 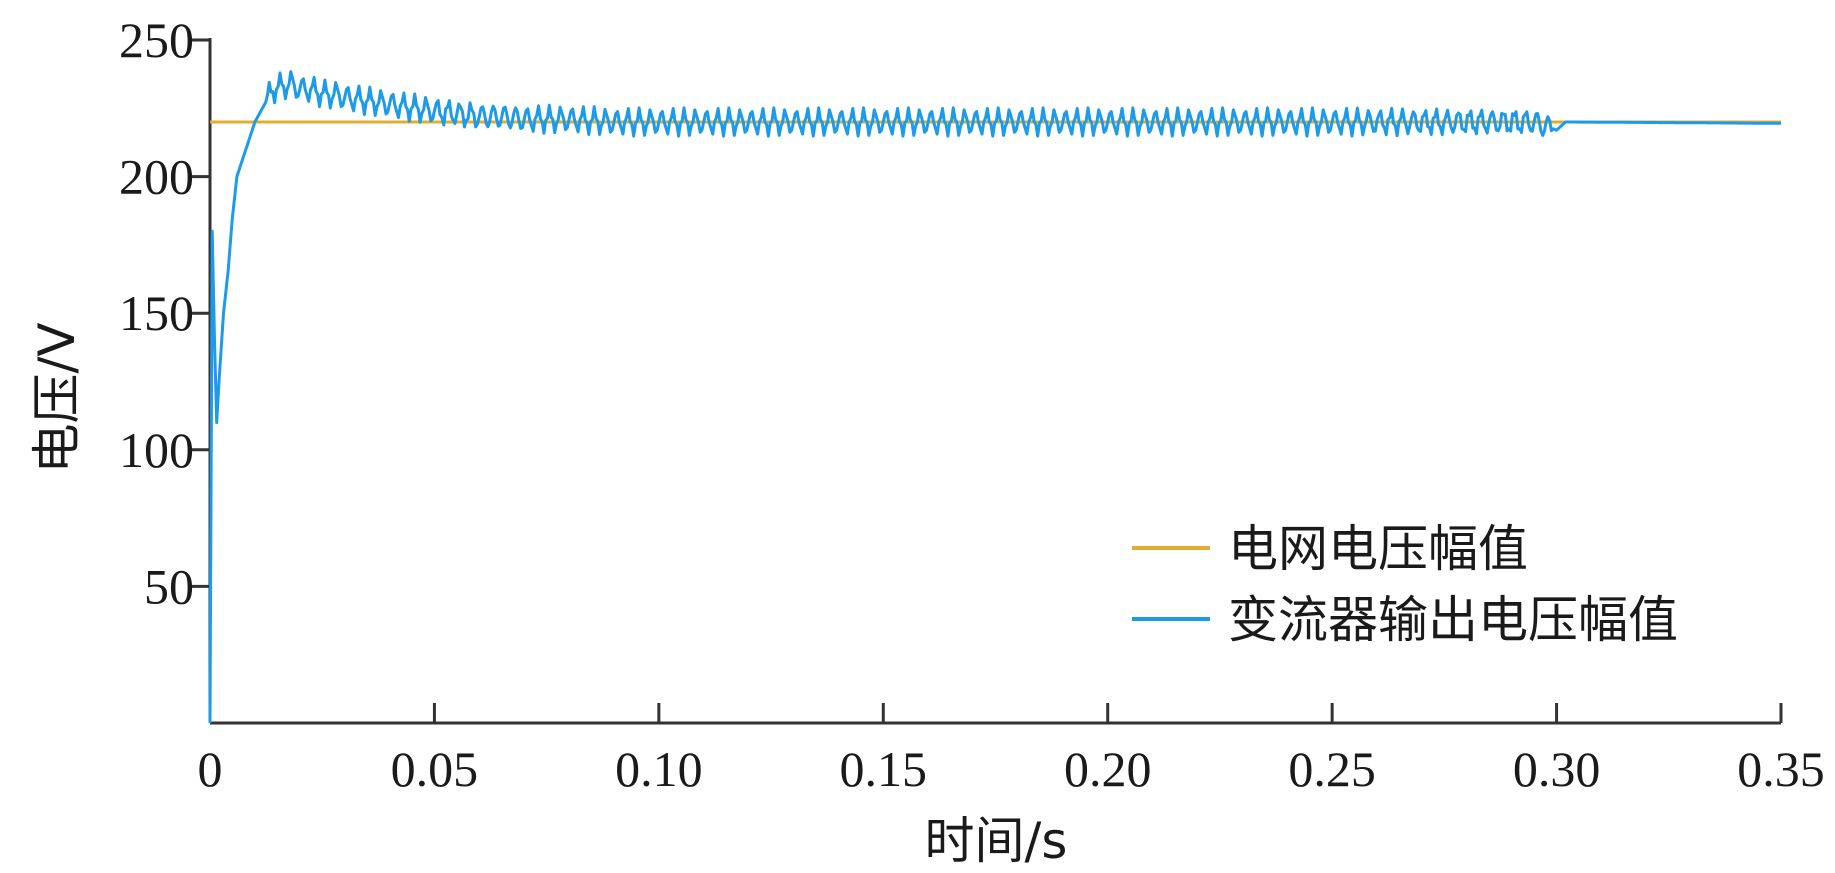 What do you see at coordinates (210, 769) in the screenshot?
I see `x-tick-label: 0` at bounding box center [210, 769].